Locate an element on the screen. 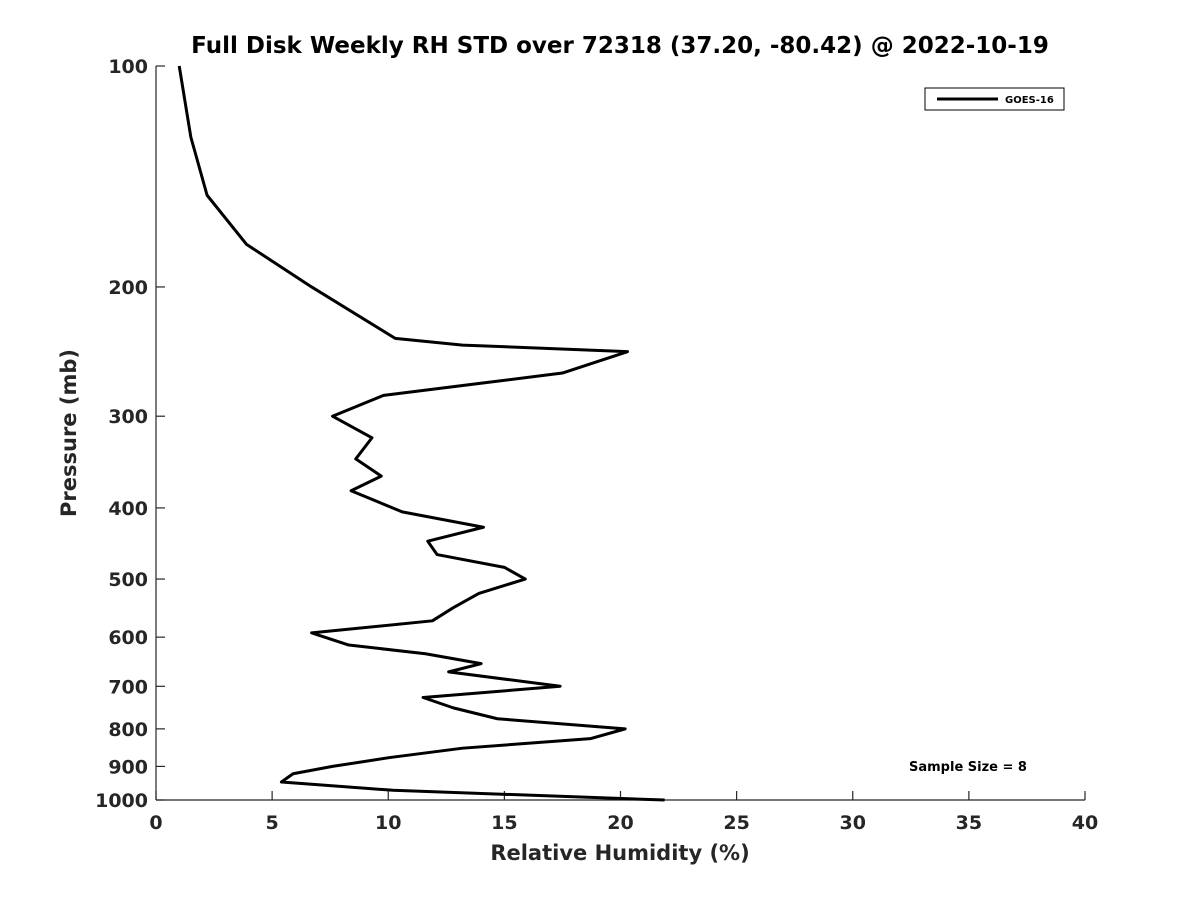 This screenshot has width=1200, height=900. y-axis-label: Pressure (mb) is located at coordinates (69, 433).